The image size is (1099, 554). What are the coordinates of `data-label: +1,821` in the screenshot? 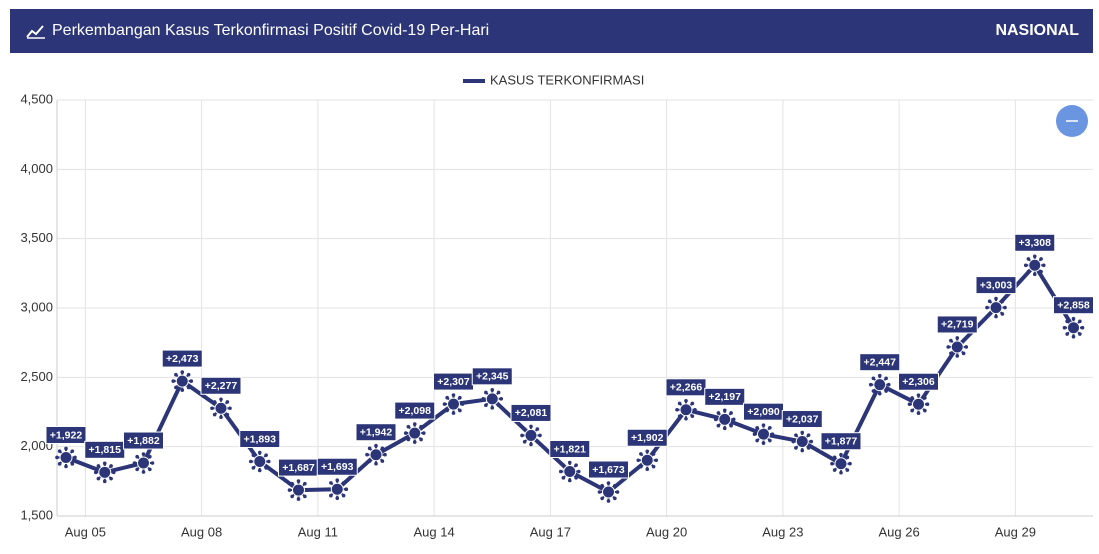 It's located at (570, 449).